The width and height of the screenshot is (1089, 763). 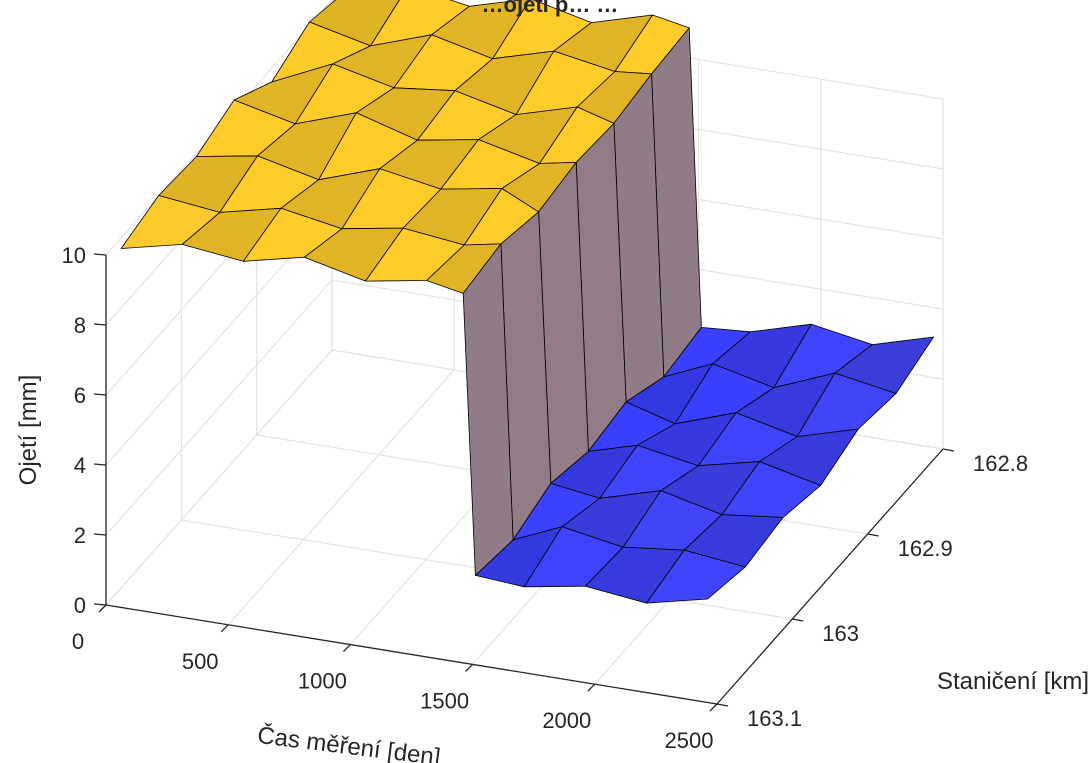 What do you see at coordinates (774, 718) in the screenshot?
I see `y-tick-label: 163.1` at bounding box center [774, 718].